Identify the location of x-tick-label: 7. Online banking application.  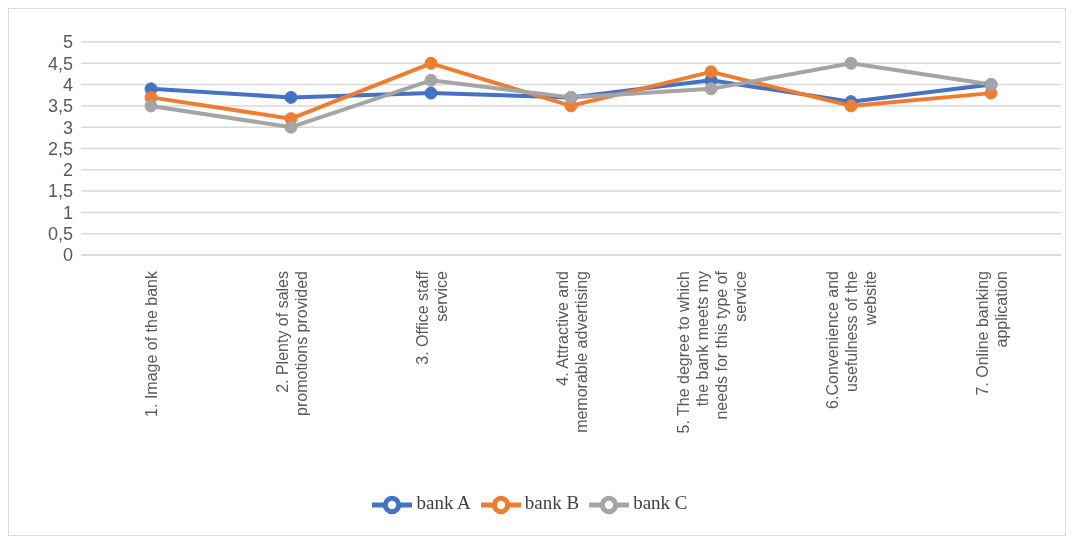
(991, 333).